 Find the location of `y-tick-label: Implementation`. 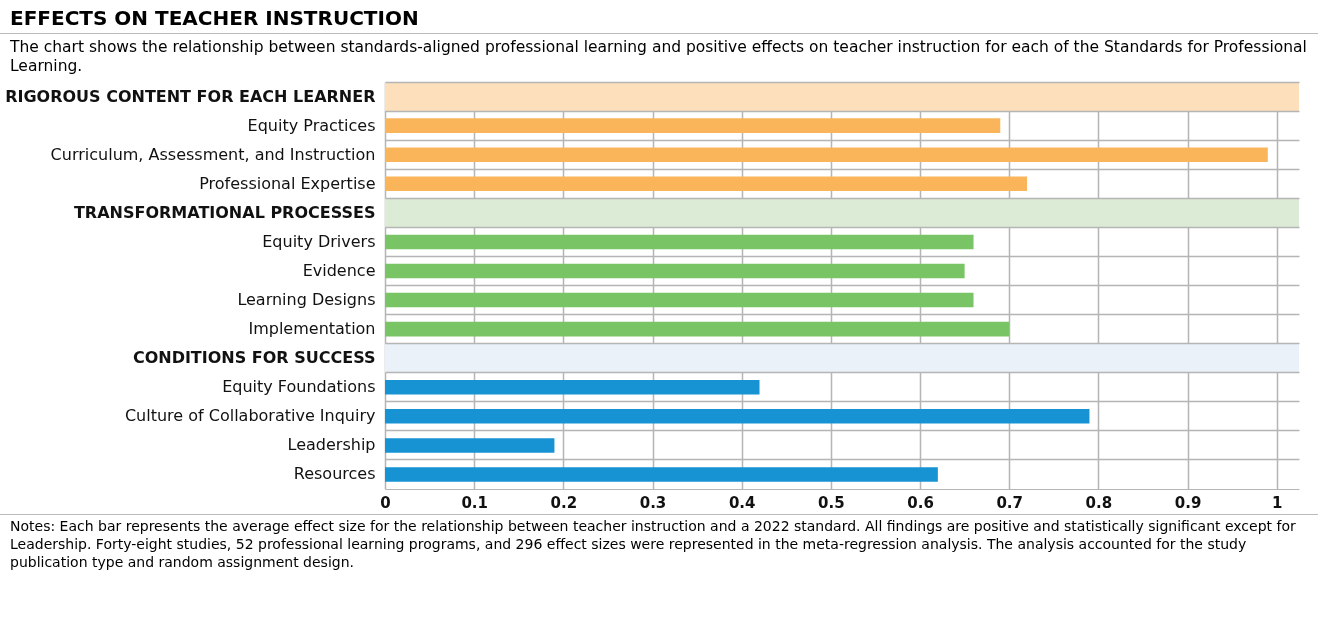

y-tick-label: Implementation is located at coordinates (312, 329).